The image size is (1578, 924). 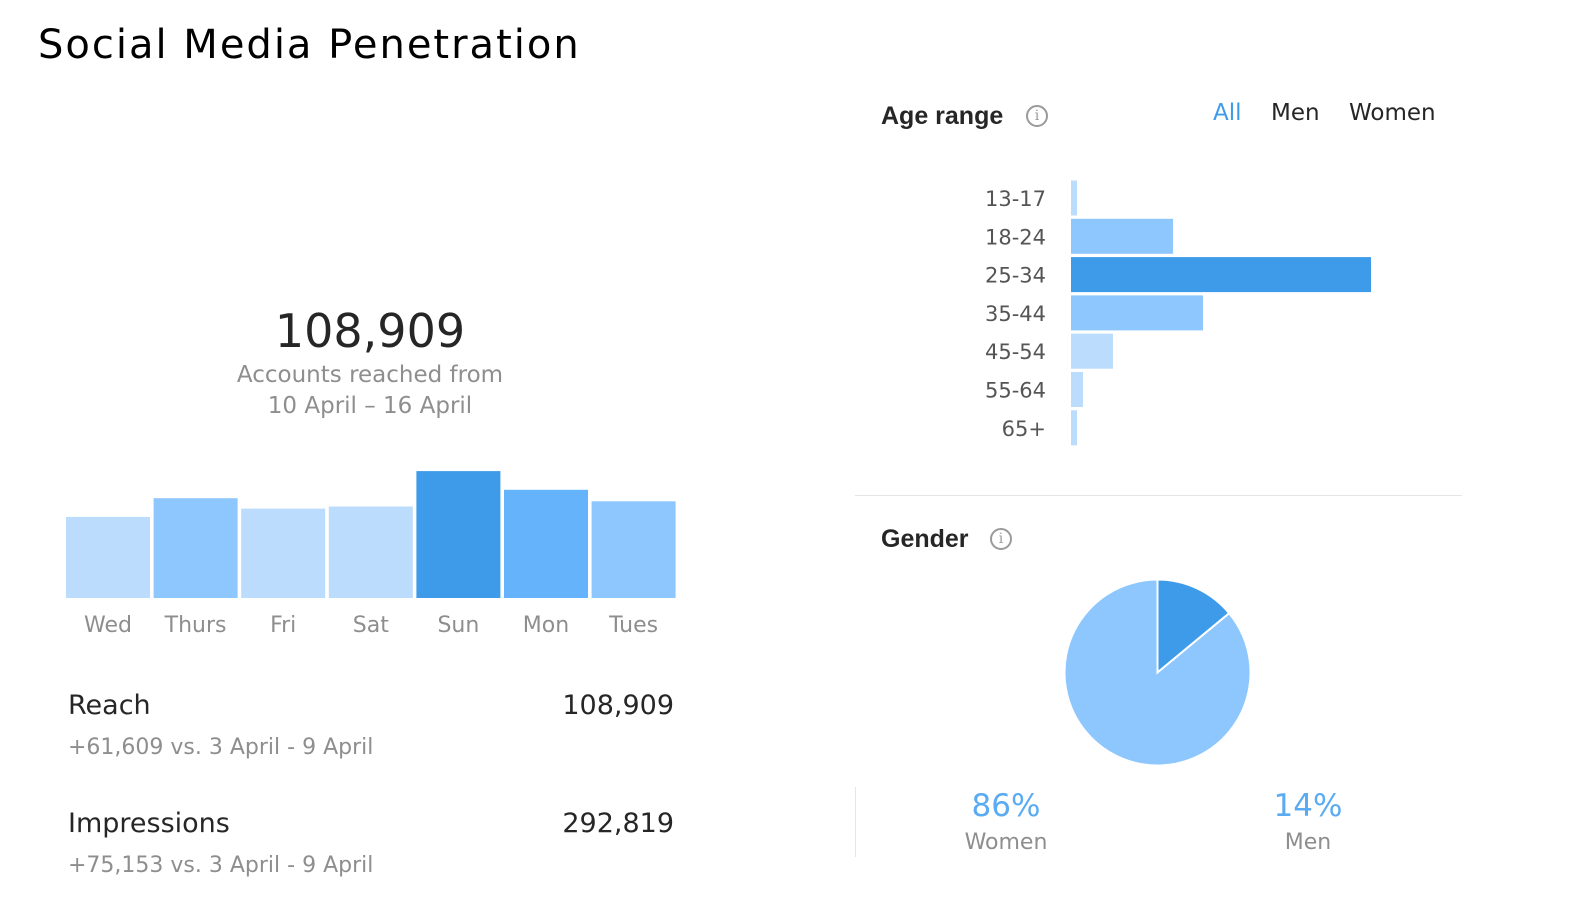 What do you see at coordinates (370, 375) in the screenshot?
I see `accounts-caption-line1: Accounts reached from` at bounding box center [370, 375].